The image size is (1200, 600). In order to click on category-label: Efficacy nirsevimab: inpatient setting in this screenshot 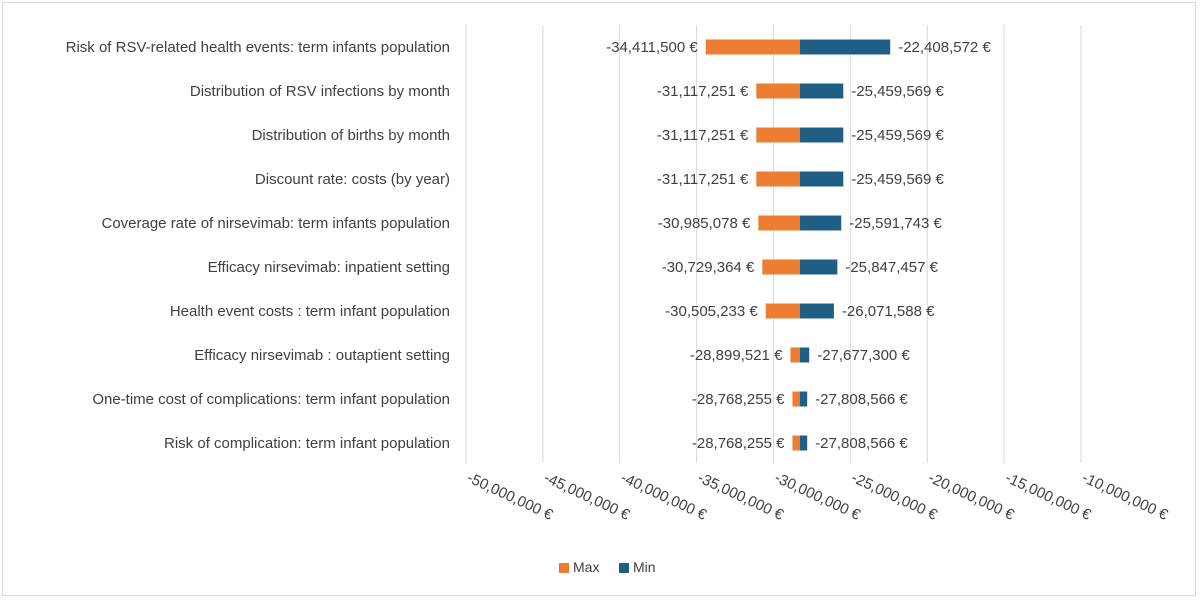, I will do `click(329, 267)`.